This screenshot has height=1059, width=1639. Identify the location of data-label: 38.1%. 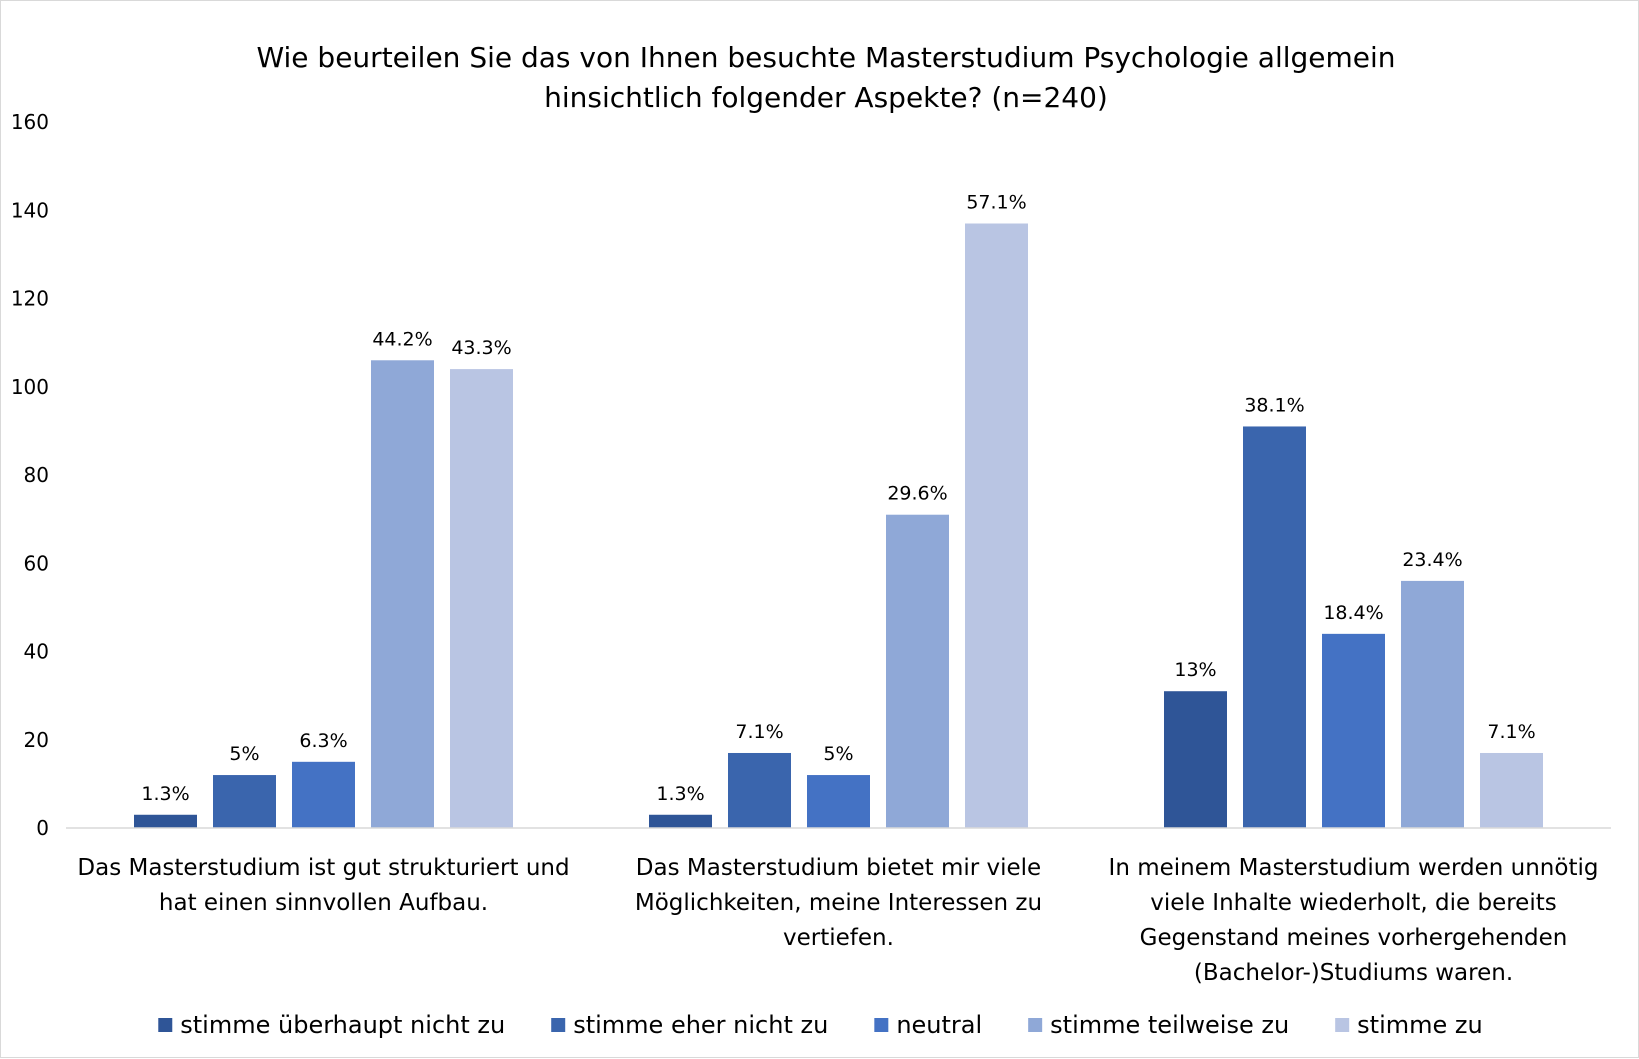
(1274, 405).